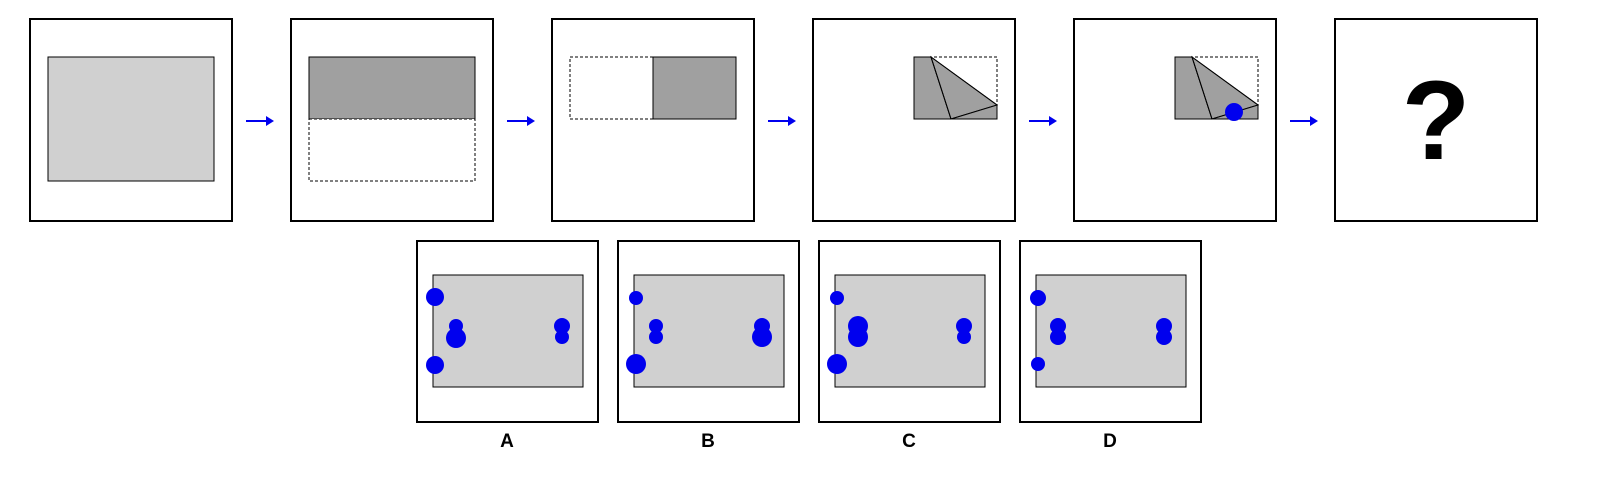  Describe the element at coordinates (906, 331) in the screenshot. I see `option-c-figure` at that location.